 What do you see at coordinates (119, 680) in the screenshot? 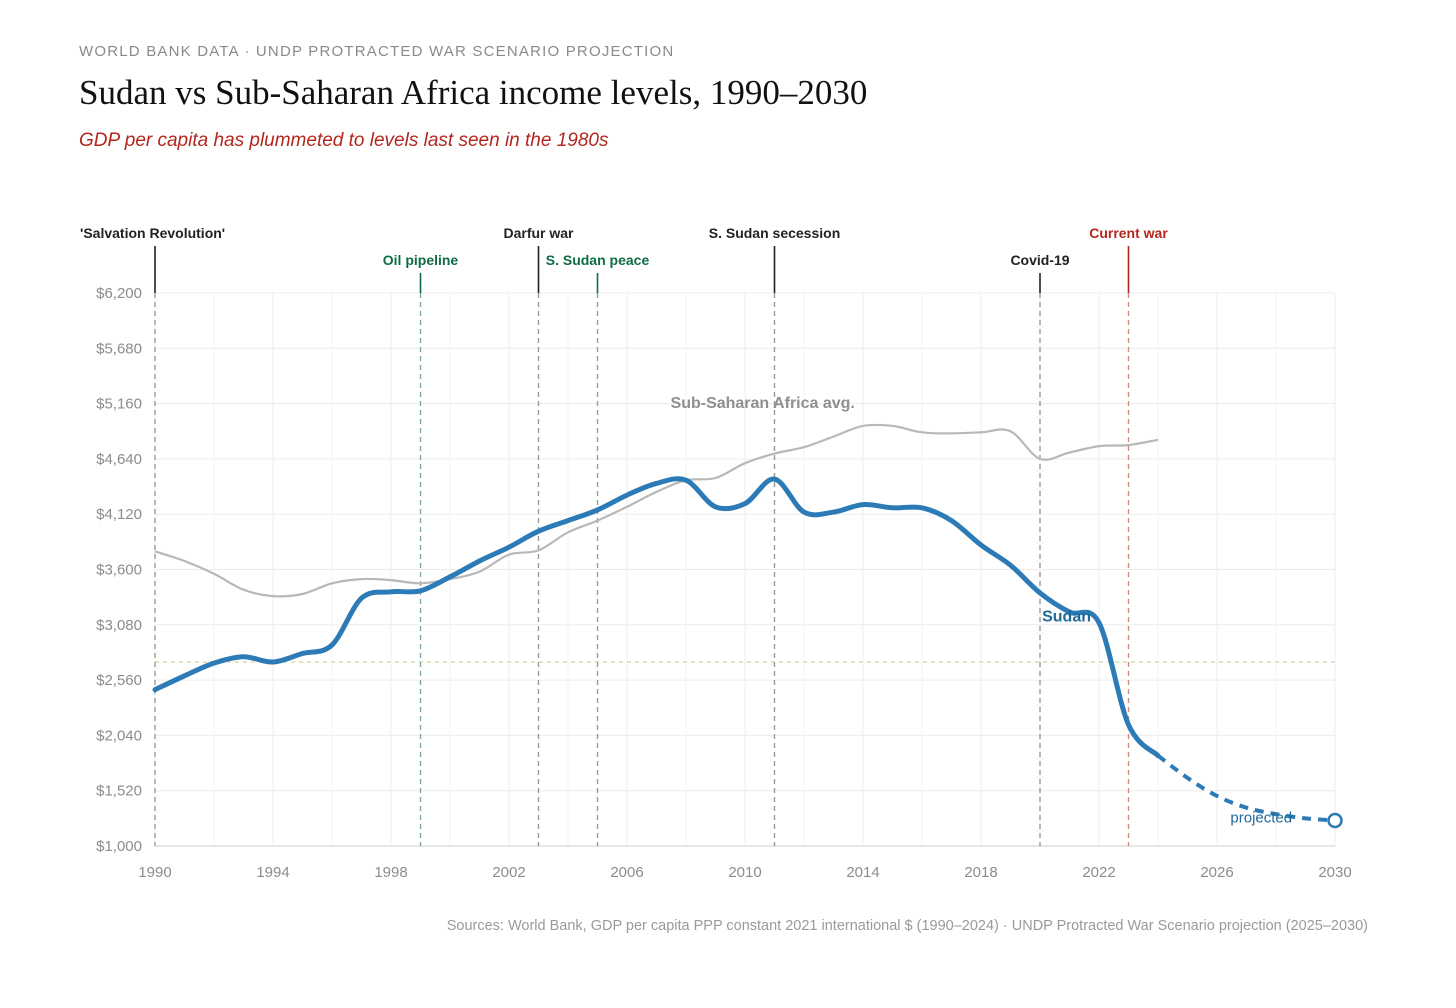
I see `y-tick-label-3: $2,560` at bounding box center [119, 680].